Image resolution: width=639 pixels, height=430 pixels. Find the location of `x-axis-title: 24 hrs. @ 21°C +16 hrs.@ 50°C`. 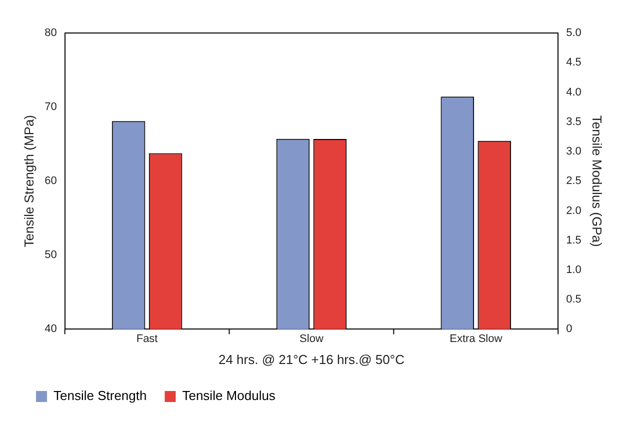

x-axis-title: 24 hrs. @ 21°C +16 hrs.@ 50°C is located at coordinates (311, 359).